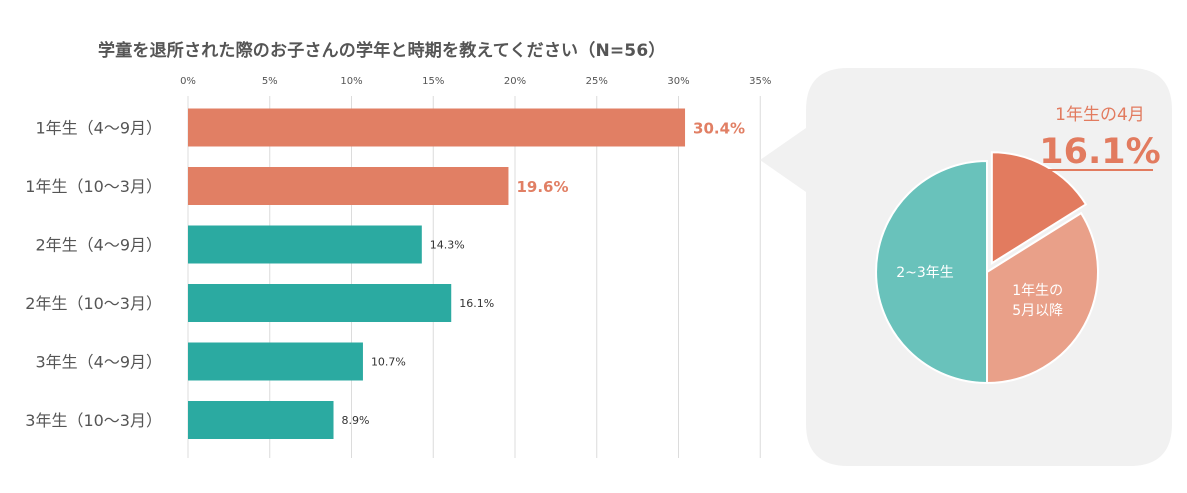  Describe the element at coordinates (542, 187) in the screenshot. I see `data-label: 19.6%` at that location.